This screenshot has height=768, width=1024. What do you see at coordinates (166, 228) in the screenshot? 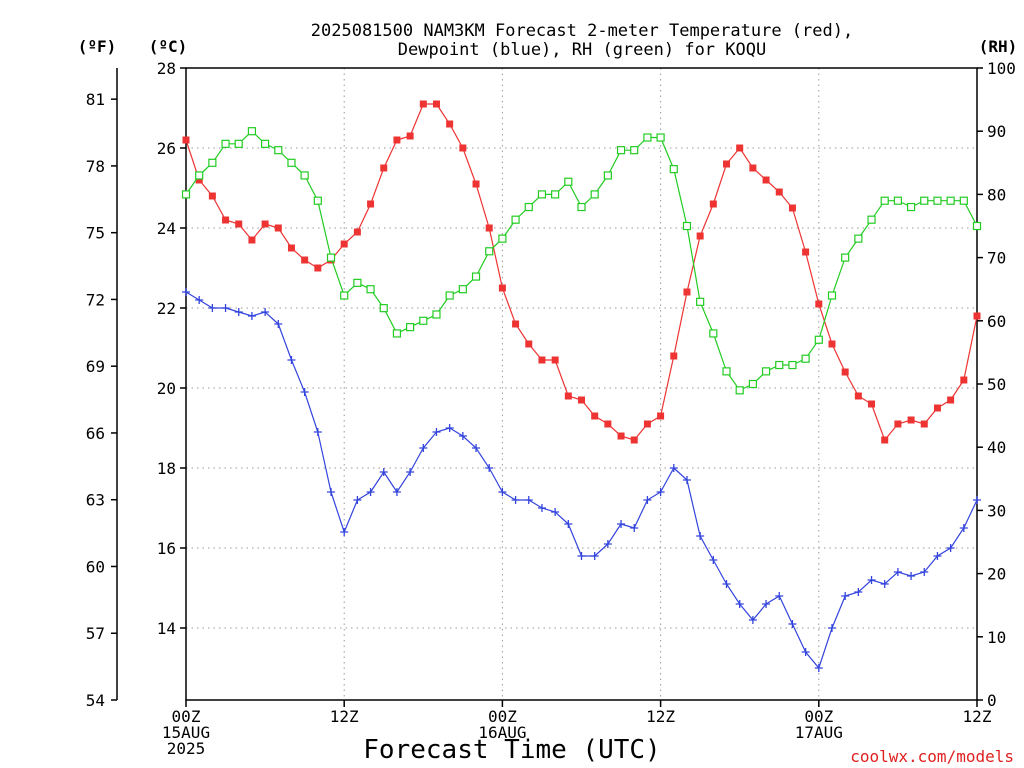
I see `celsius-tick-label: 24` at bounding box center [166, 228].